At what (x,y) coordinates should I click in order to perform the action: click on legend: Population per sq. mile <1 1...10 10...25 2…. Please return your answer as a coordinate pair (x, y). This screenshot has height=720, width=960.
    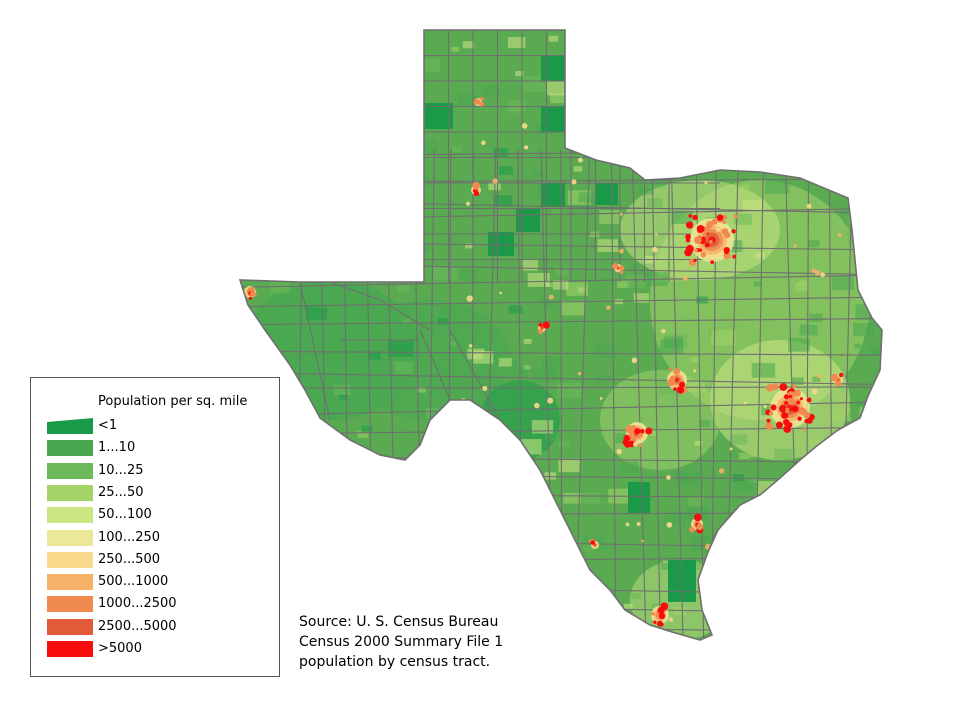
    Looking at the image, I should click on (155, 527).